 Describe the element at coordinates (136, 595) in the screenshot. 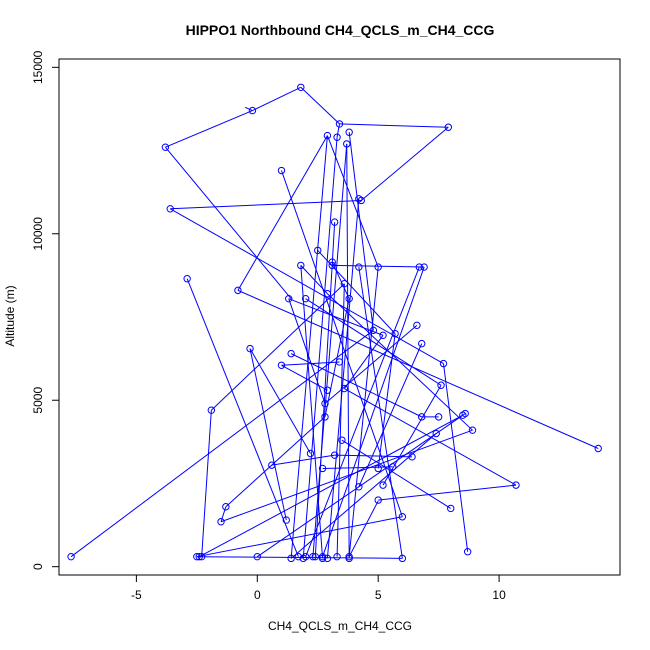

I see `x-tick-label: -5` at that location.